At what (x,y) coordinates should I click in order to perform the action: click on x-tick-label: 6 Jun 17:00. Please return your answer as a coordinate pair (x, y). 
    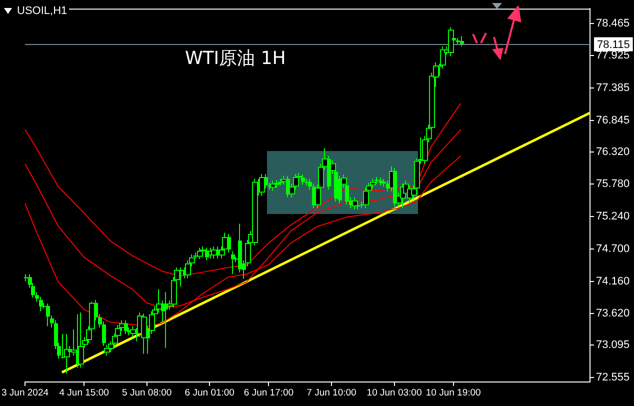
    Looking at the image, I should click on (269, 392).